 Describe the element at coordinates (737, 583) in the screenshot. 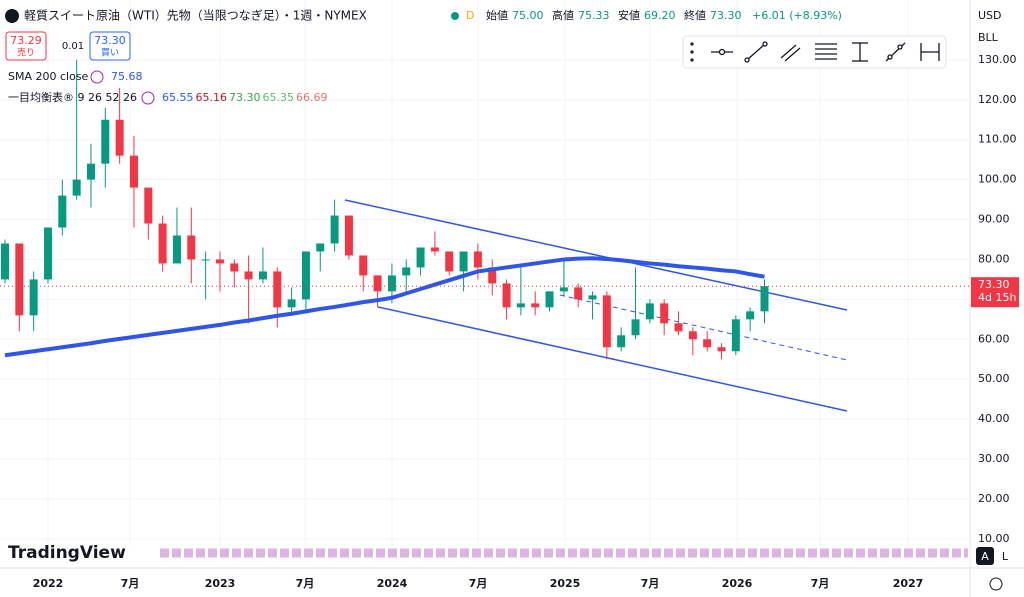

I see `x-tick-label: 2026` at that location.